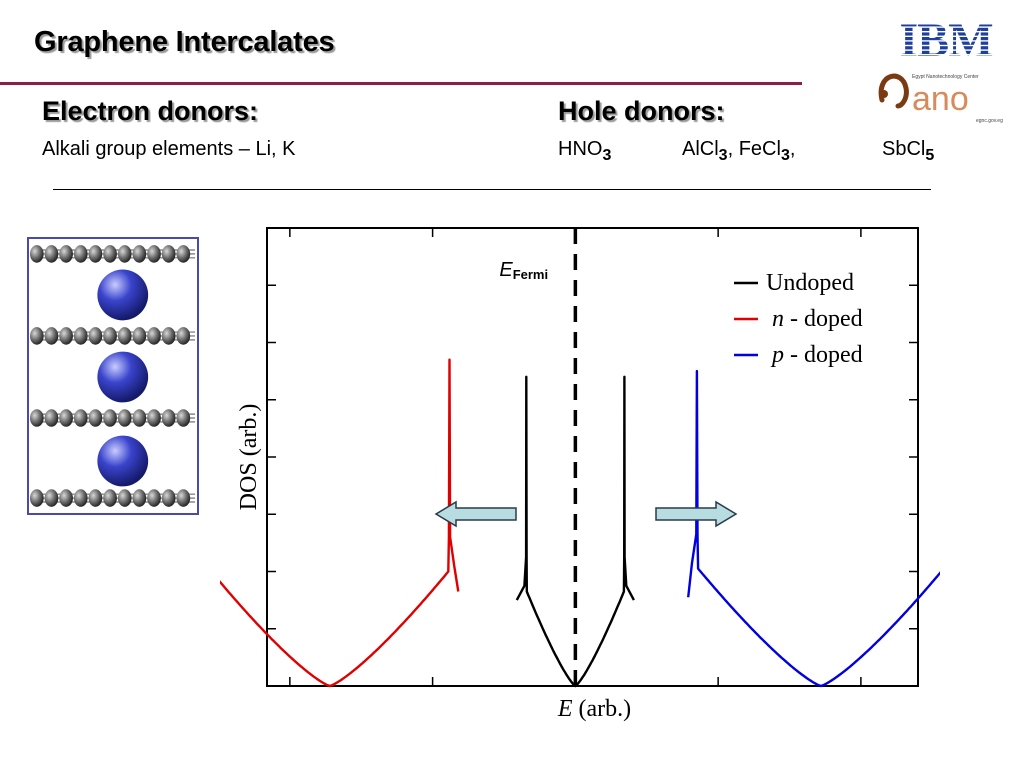 Image resolution: width=1024 pixels, height=768 pixels. What do you see at coordinates (641, 111) in the screenshot?
I see `hole-donors-heading: Hole donors:` at bounding box center [641, 111].